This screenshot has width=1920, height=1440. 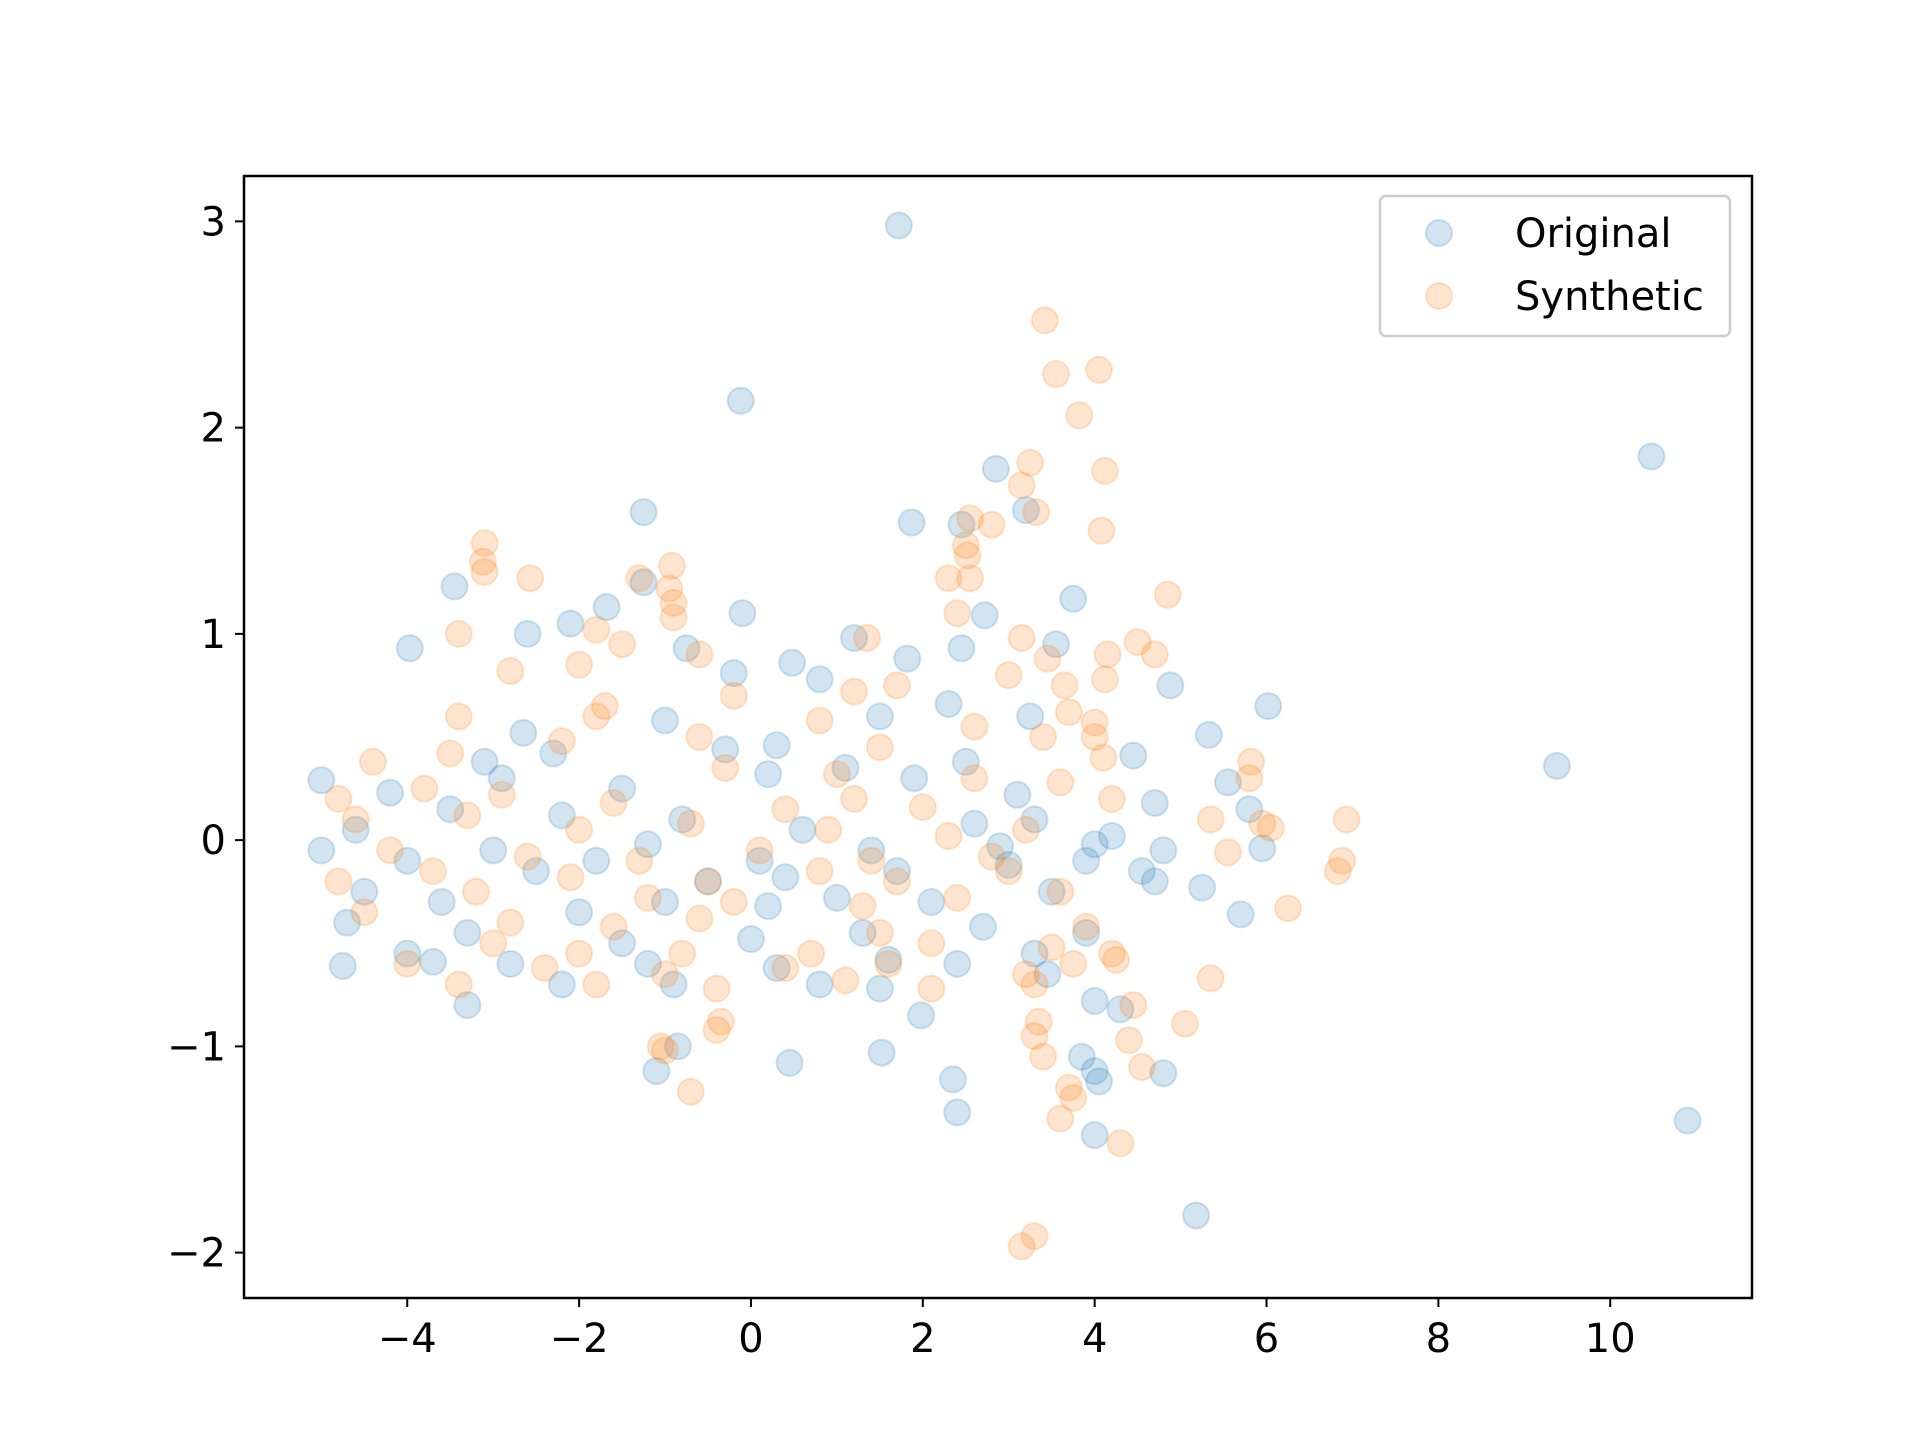 I want to click on y-tick-label: 1, so click(x=213, y=635).